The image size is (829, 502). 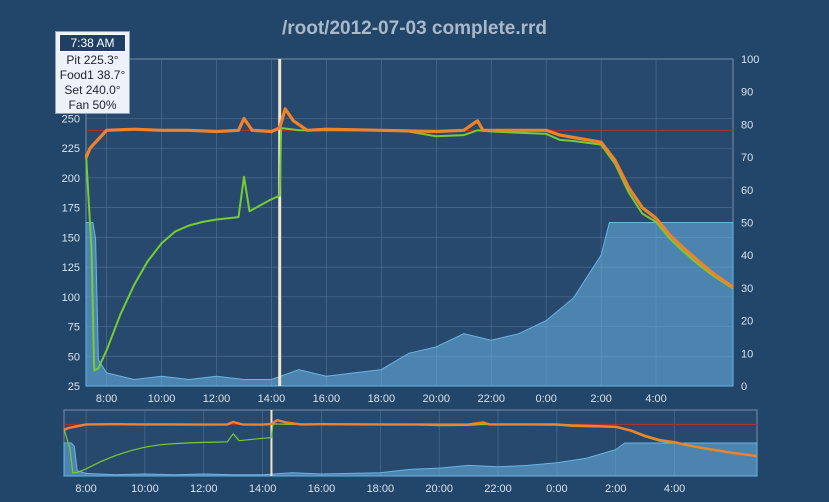 I want to click on nav-x-tick-label: 18:00, so click(x=381, y=489).